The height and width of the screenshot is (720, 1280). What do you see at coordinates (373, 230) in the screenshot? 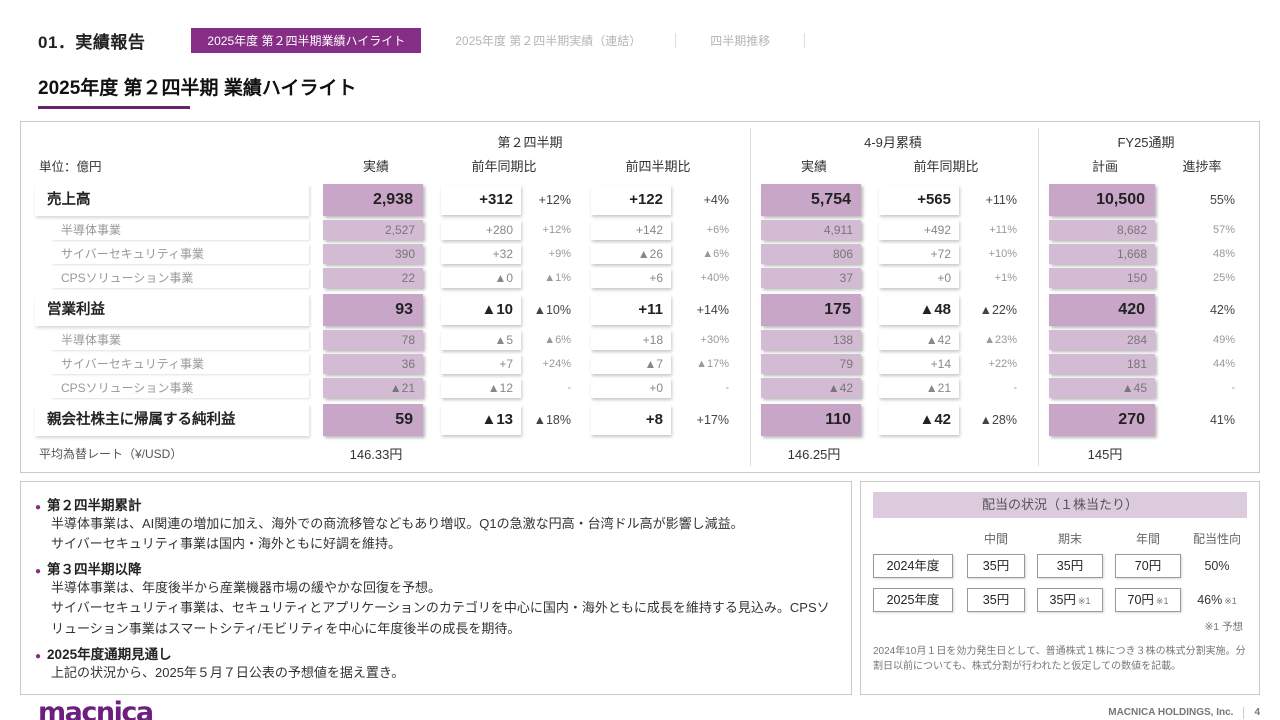
I see `q2-actual-value: 2,527` at bounding box center [373, 230].